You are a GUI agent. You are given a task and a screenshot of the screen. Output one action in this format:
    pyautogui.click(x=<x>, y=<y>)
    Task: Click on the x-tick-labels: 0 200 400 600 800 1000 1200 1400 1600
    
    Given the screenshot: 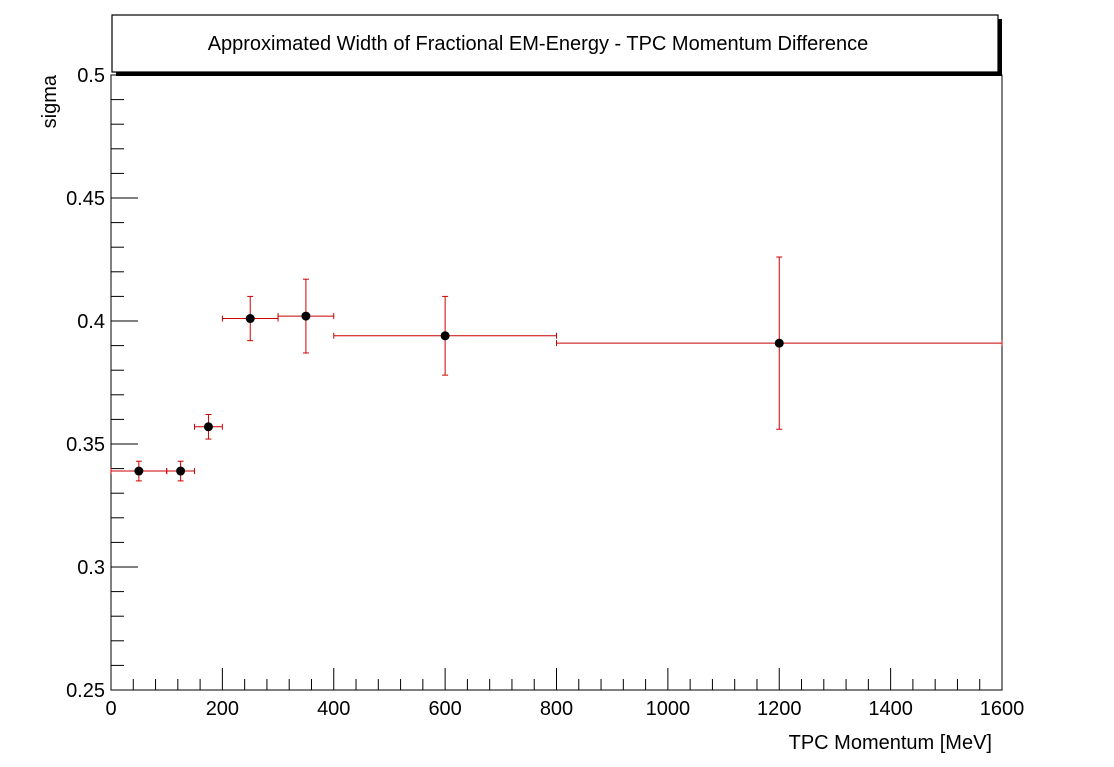 What is the action you would take?
    pyautogui.click(x=564, y=709)
    